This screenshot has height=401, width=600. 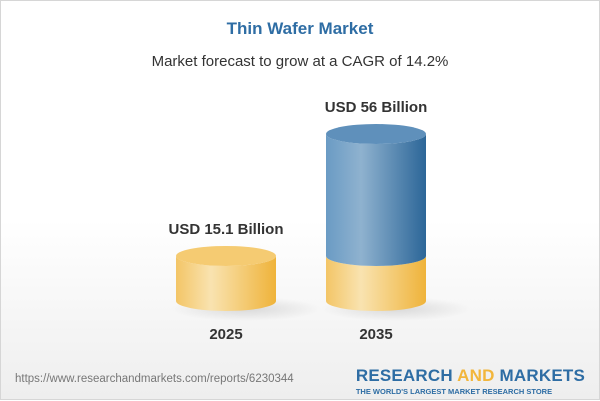 I want to click on cylinder-base-segment-2035, so click(x=376, y=283).